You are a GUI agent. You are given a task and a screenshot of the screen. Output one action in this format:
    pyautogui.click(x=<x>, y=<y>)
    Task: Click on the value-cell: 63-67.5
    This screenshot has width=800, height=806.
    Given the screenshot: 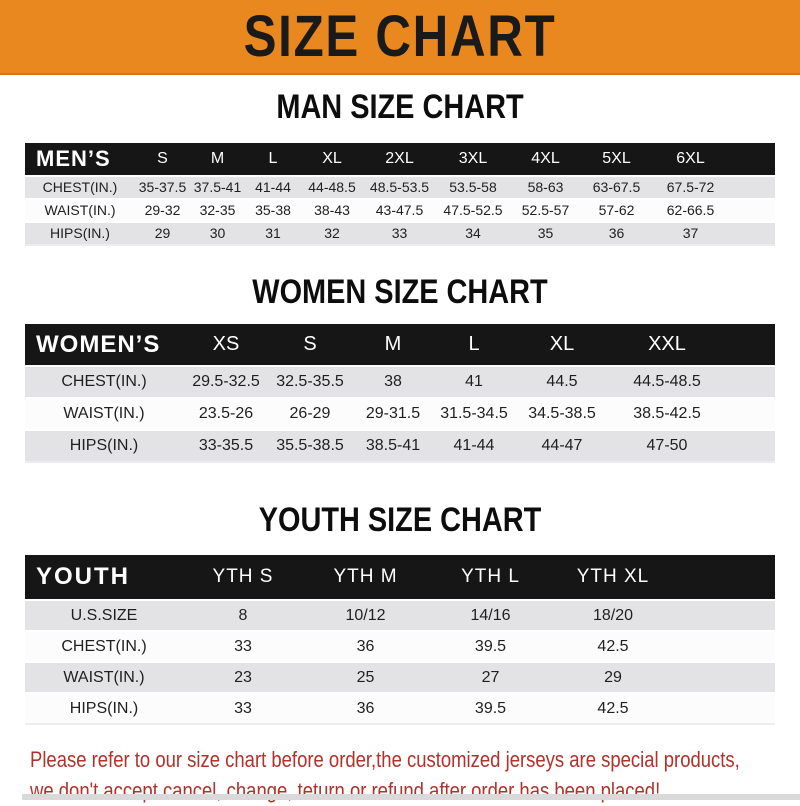 What is the action you would take?
    pyautogui.click(x=616, y=186)
    